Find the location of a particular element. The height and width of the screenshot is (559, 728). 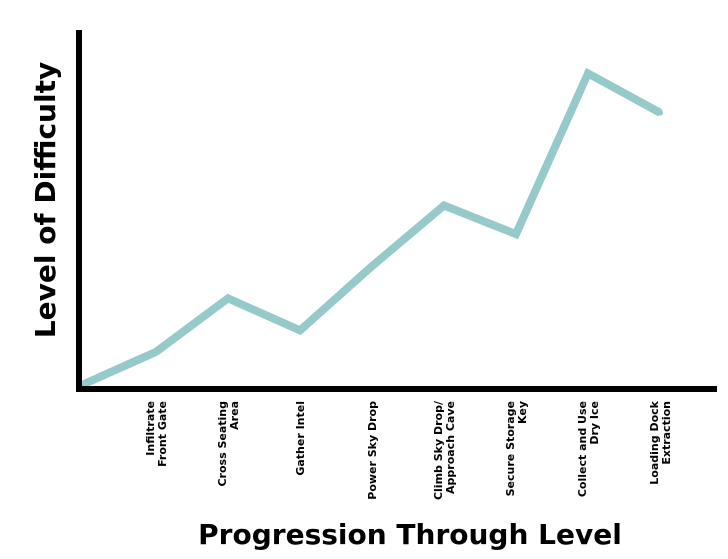

x-tick-label: Loading DockExtraction is located at coordinates (660, 442).